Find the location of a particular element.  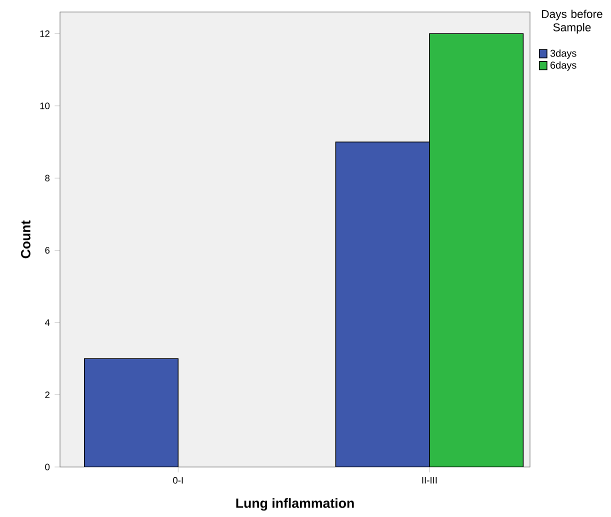

y-tick-label: 0 is located at coordinates (47, 467).